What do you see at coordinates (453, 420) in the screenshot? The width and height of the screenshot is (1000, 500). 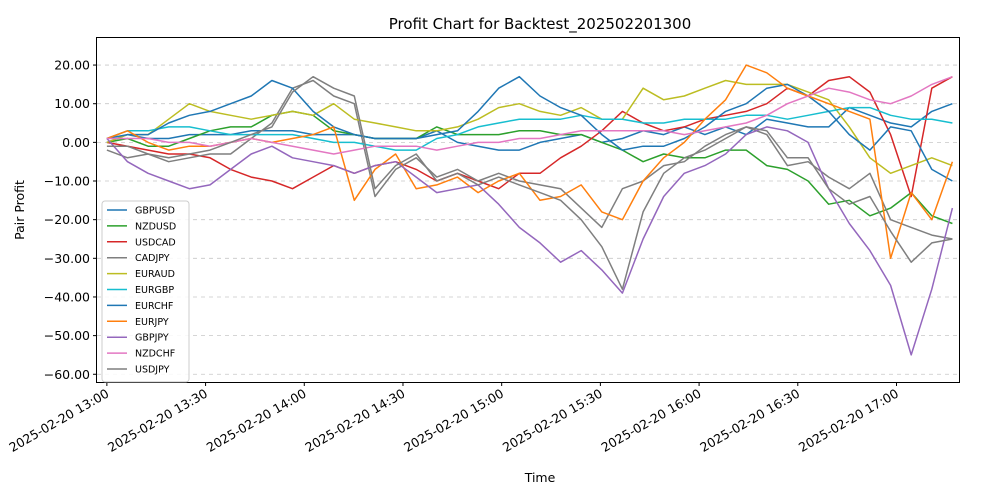 I see `x-tick-label: 2025-02-20 15:00` at bounding box center [453, 420].